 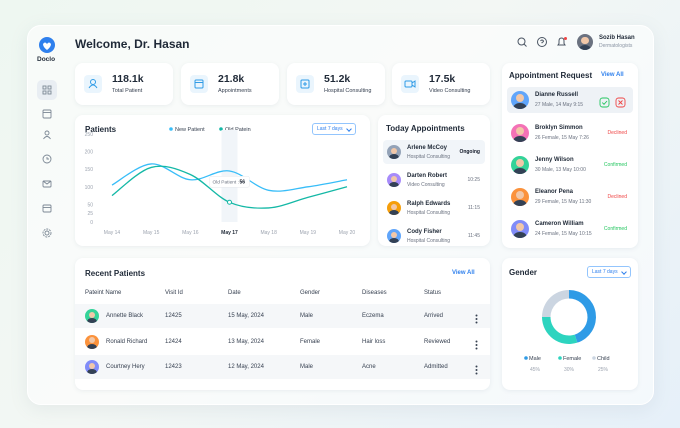 I want to click on y-tick-label: 150, so click(x=89, y=170).